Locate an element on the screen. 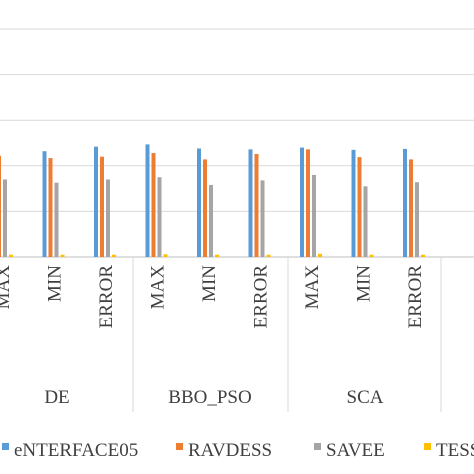  legend-swatch-ravdess is located at coordinates (179, 446).